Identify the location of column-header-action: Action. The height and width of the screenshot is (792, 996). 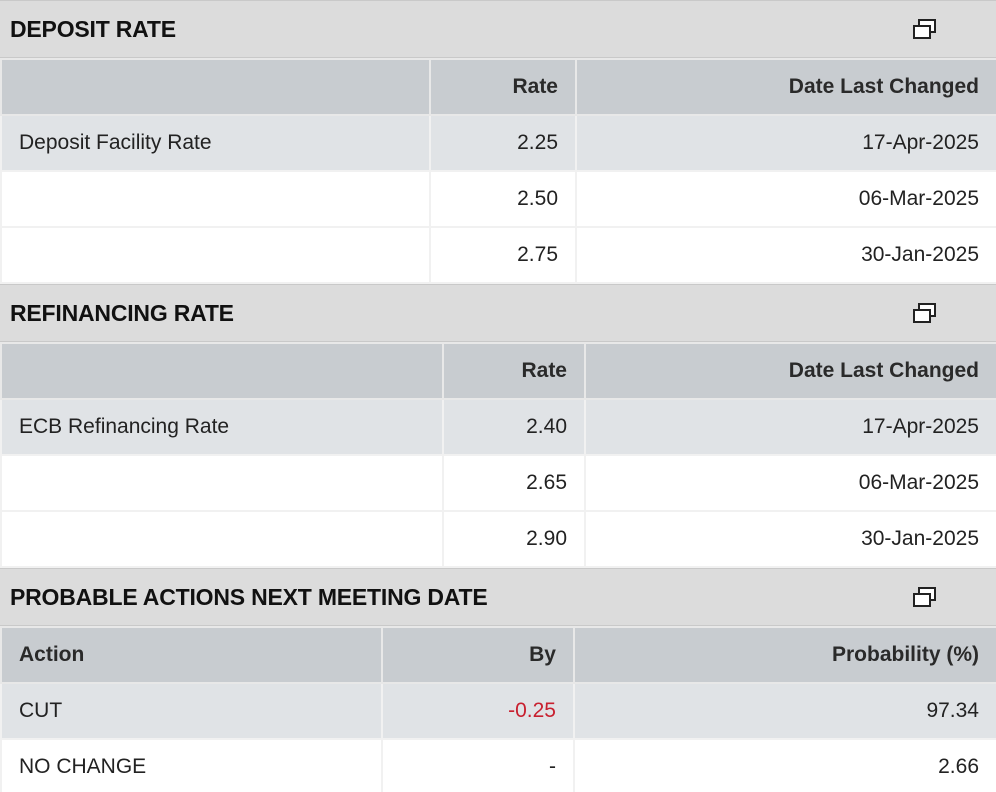
(191, 655).